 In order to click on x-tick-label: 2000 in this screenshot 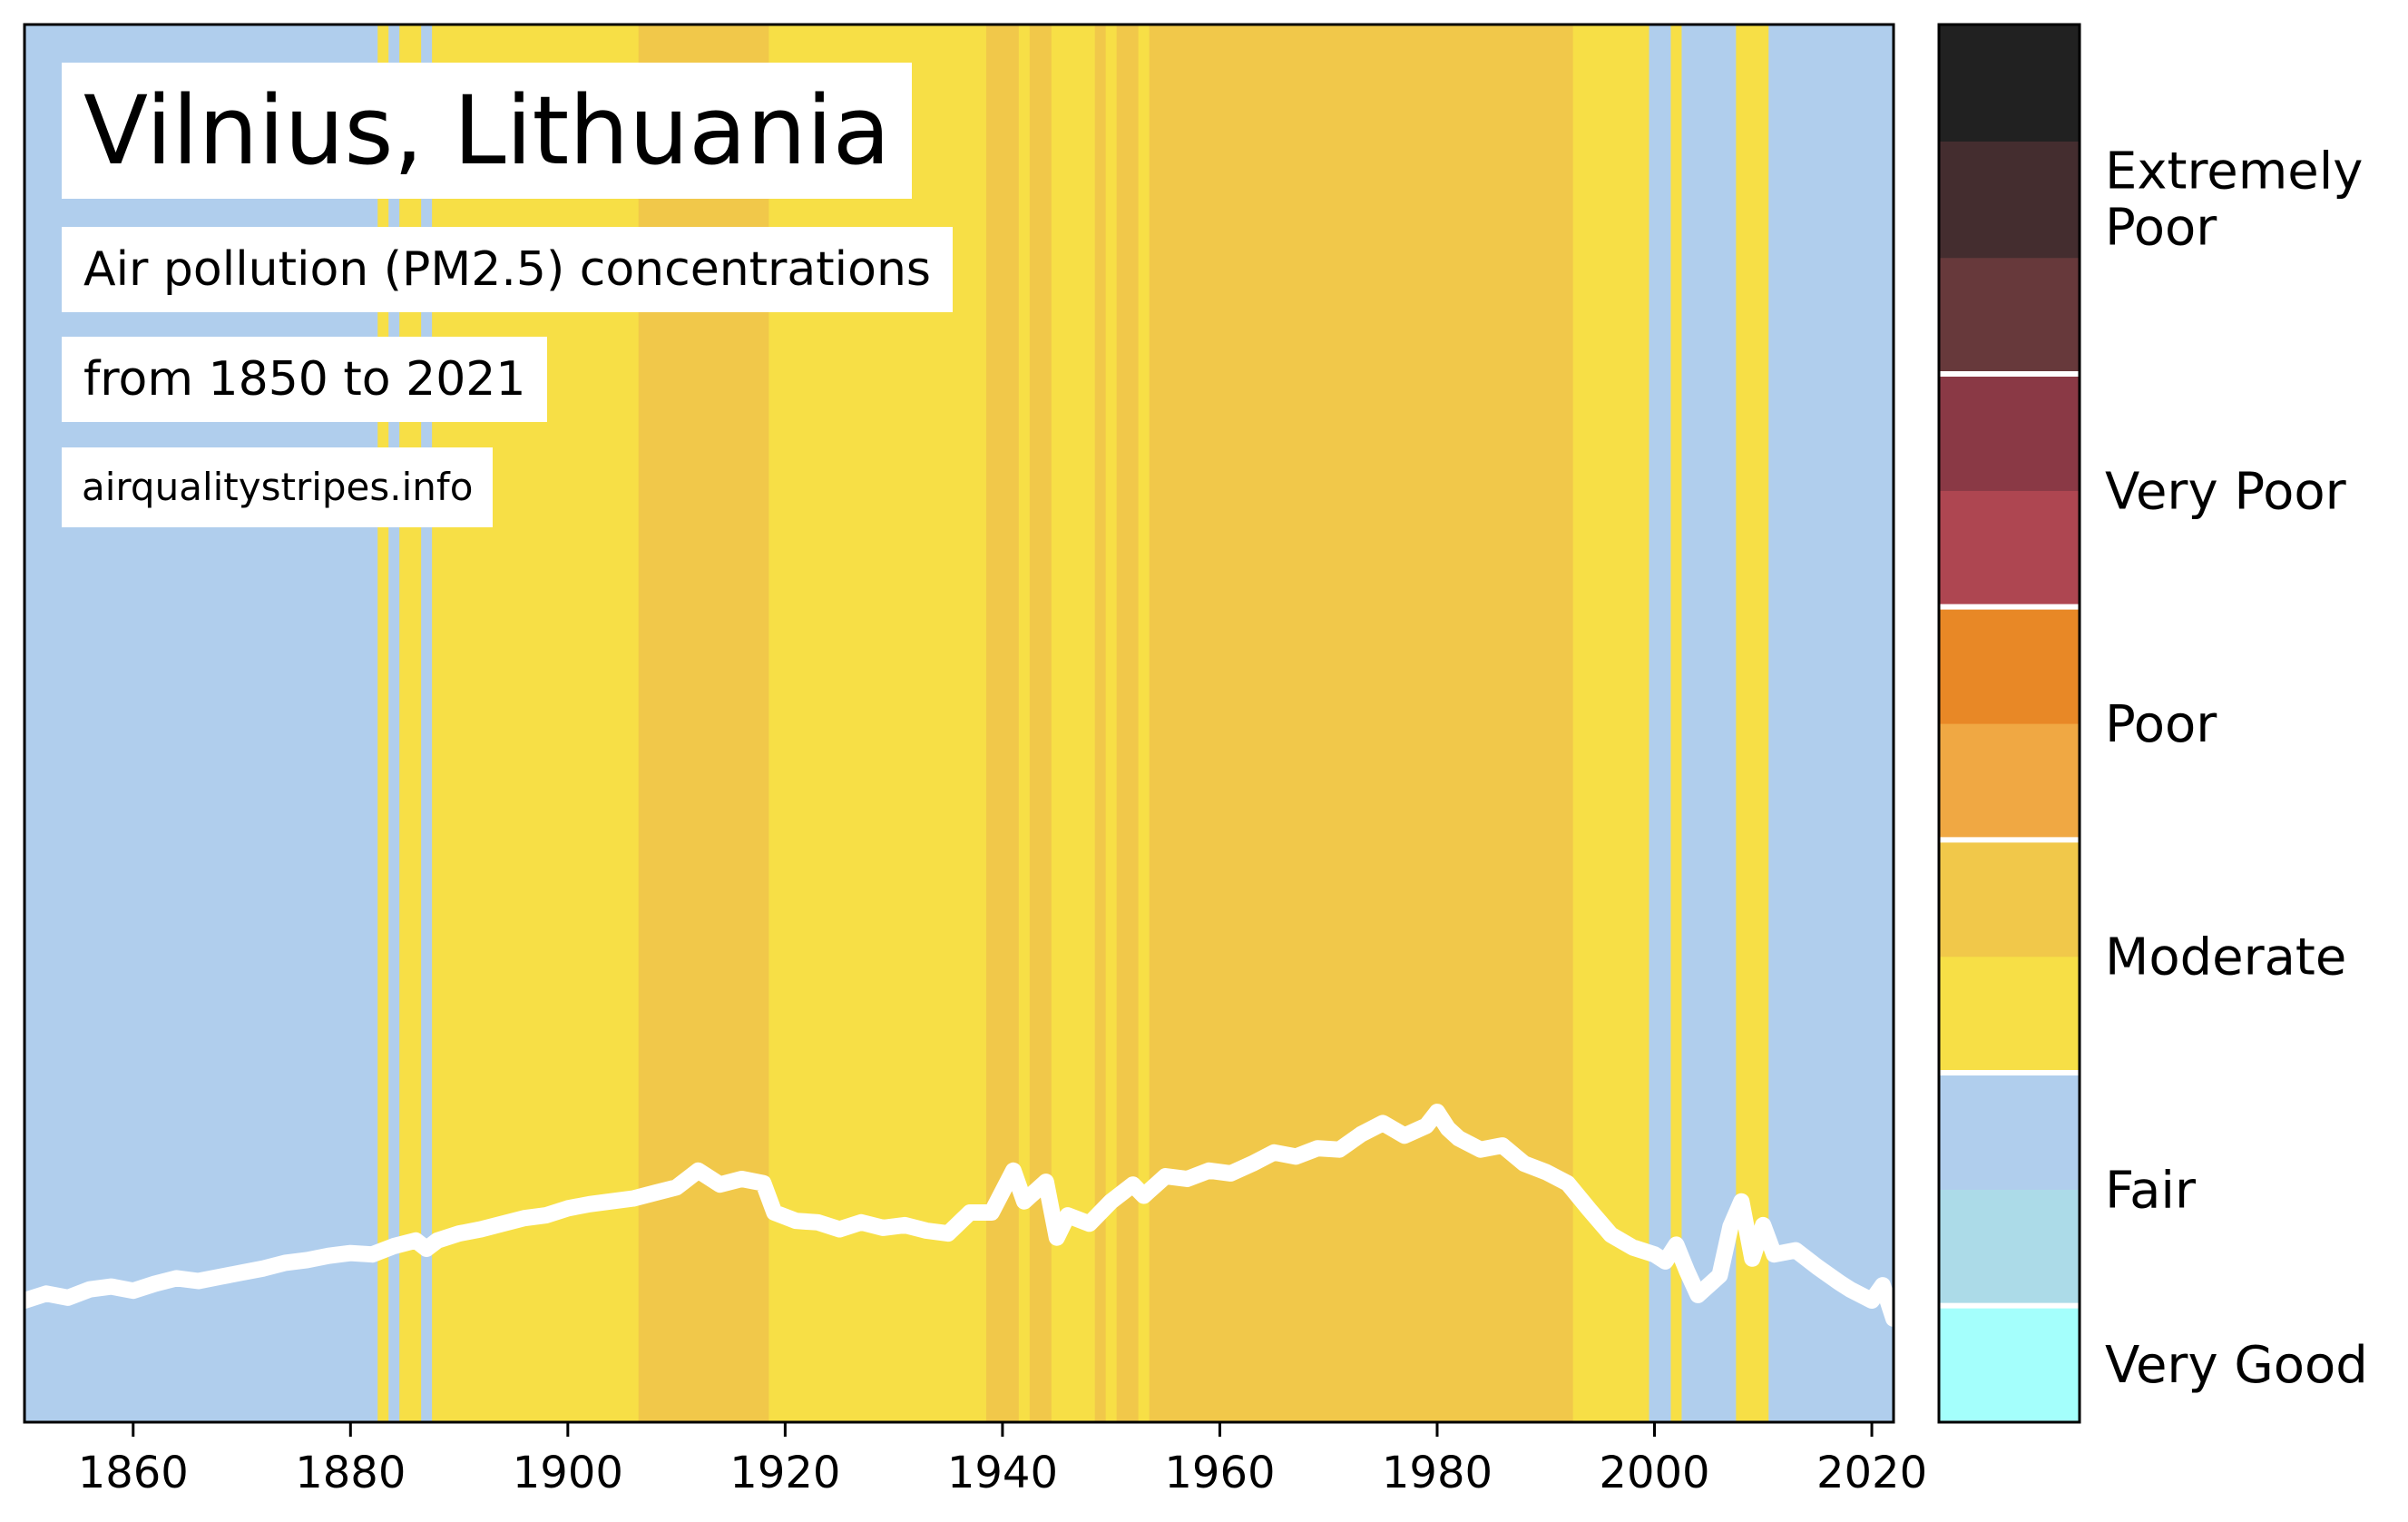, I will do `click(1654, 1473)`.